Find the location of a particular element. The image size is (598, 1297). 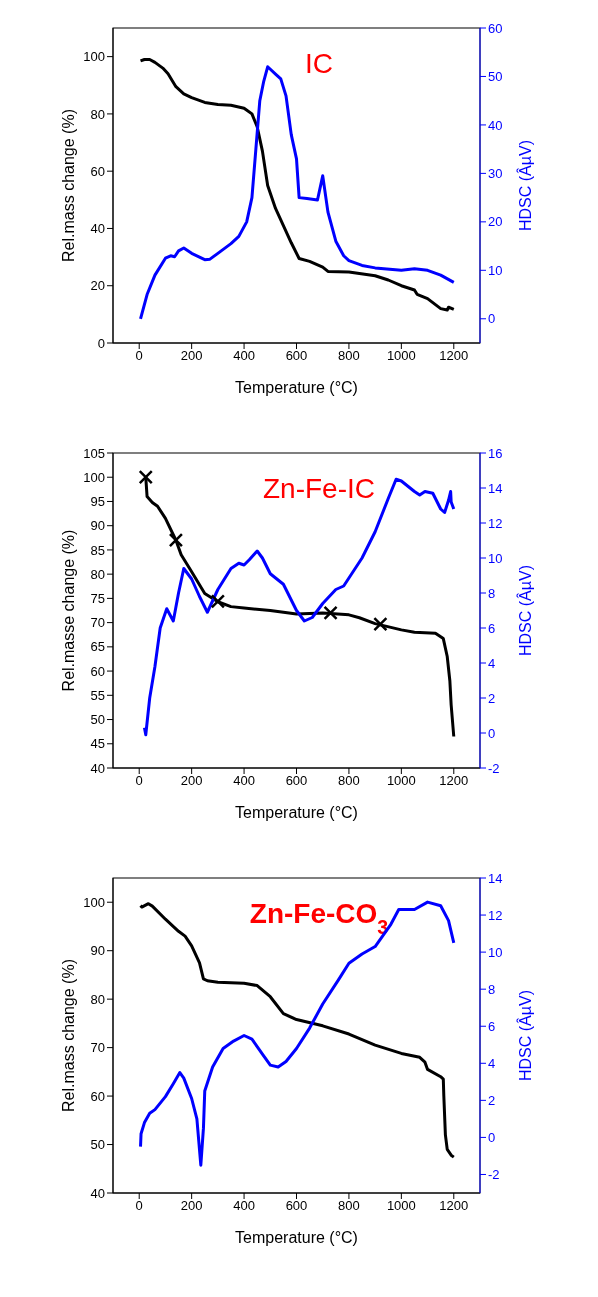

y2-tick-label: 40 is located at coordinates (495, 125).